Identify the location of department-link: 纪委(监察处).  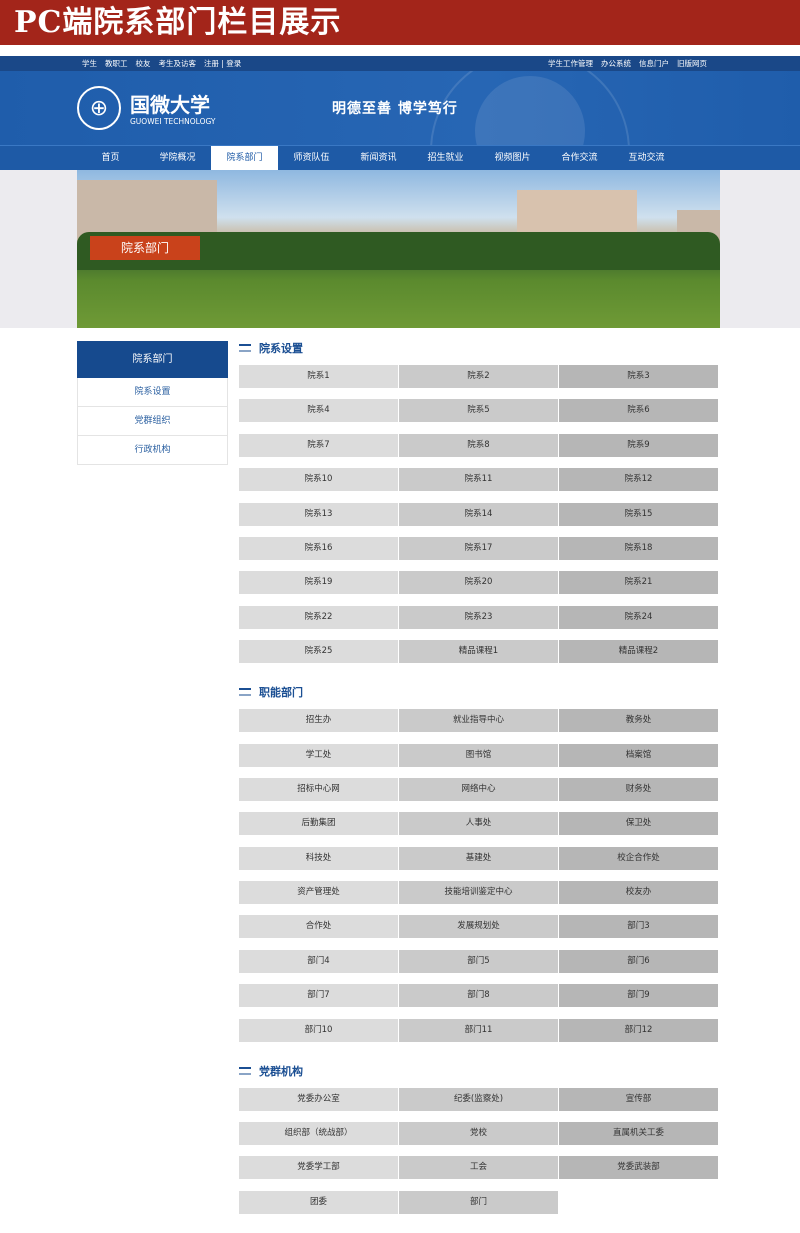
(478, 1099).